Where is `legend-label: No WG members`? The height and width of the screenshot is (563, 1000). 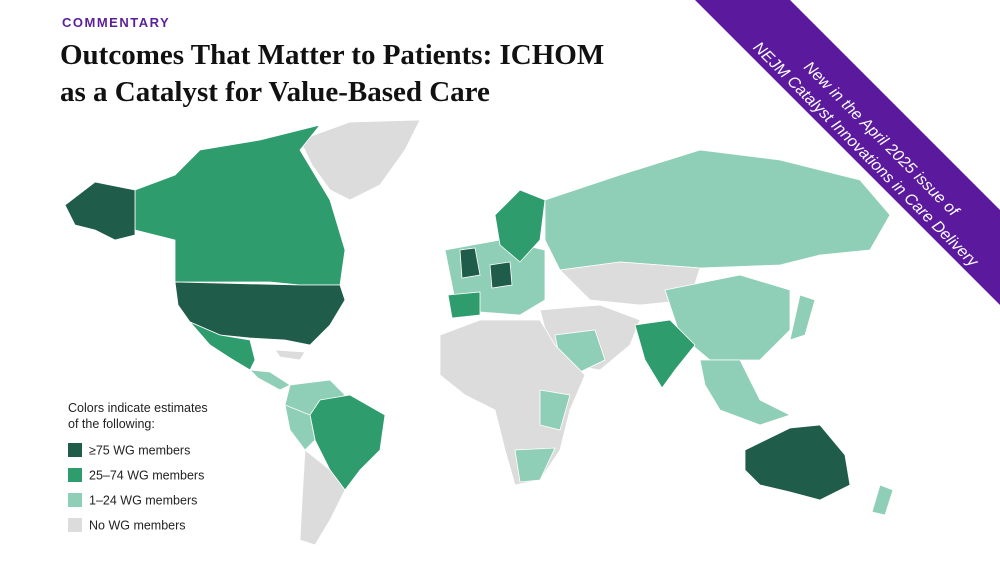 legend-label: No WG members is located at coordinates (137, 526).